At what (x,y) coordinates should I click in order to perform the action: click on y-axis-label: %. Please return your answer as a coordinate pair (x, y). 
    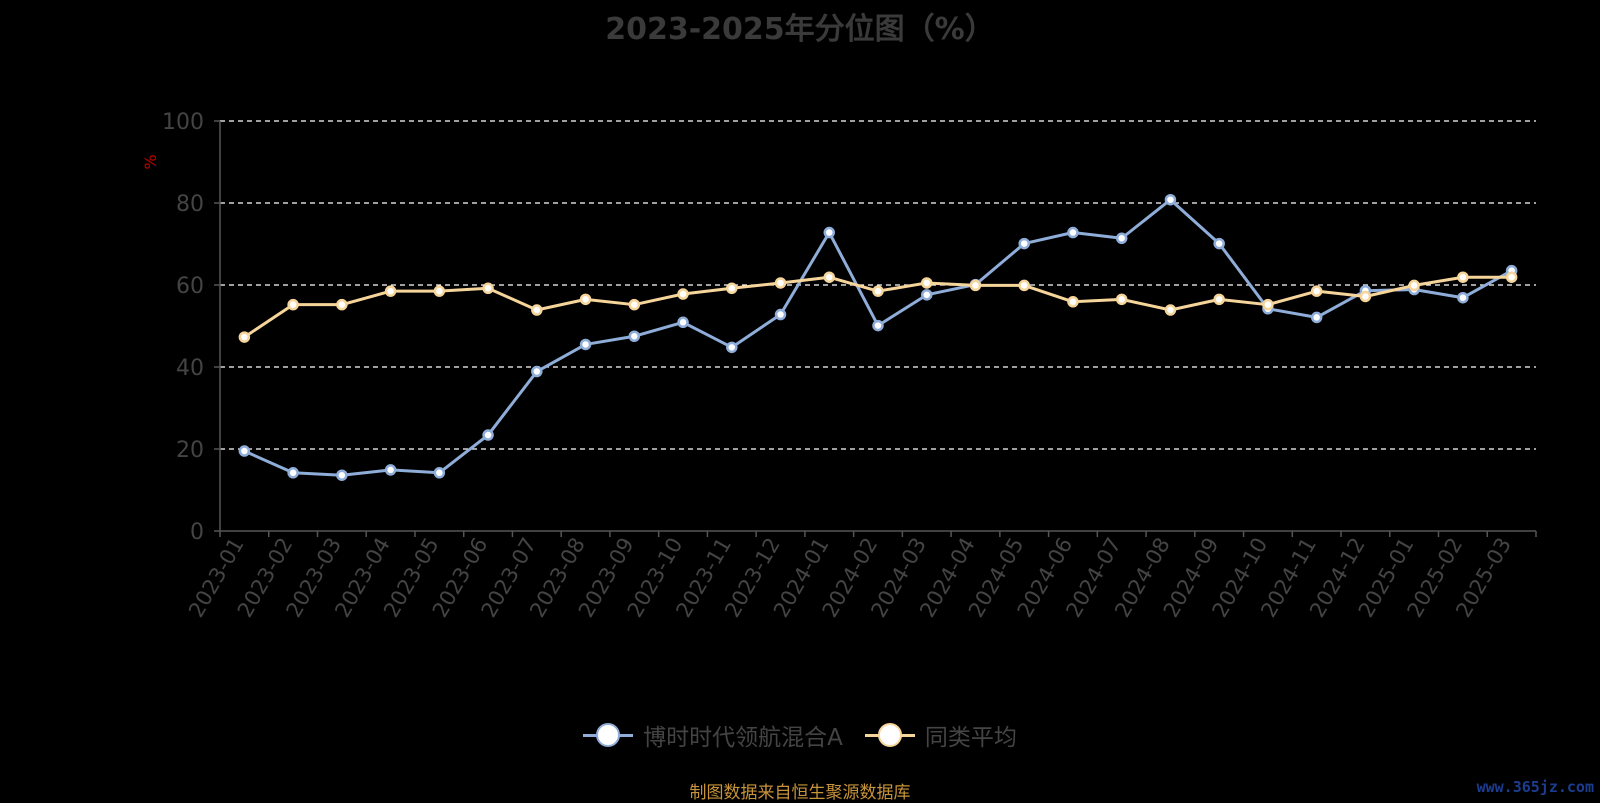
    Looking at the image, I should click on (150, 161).